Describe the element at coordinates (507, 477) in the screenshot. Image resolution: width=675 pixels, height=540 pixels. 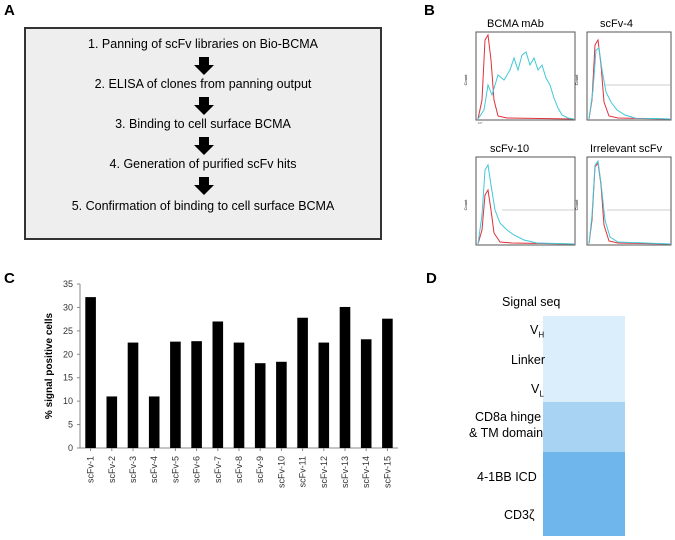
I see `construct-label-41bb: 4-1BB ICD` at that location.